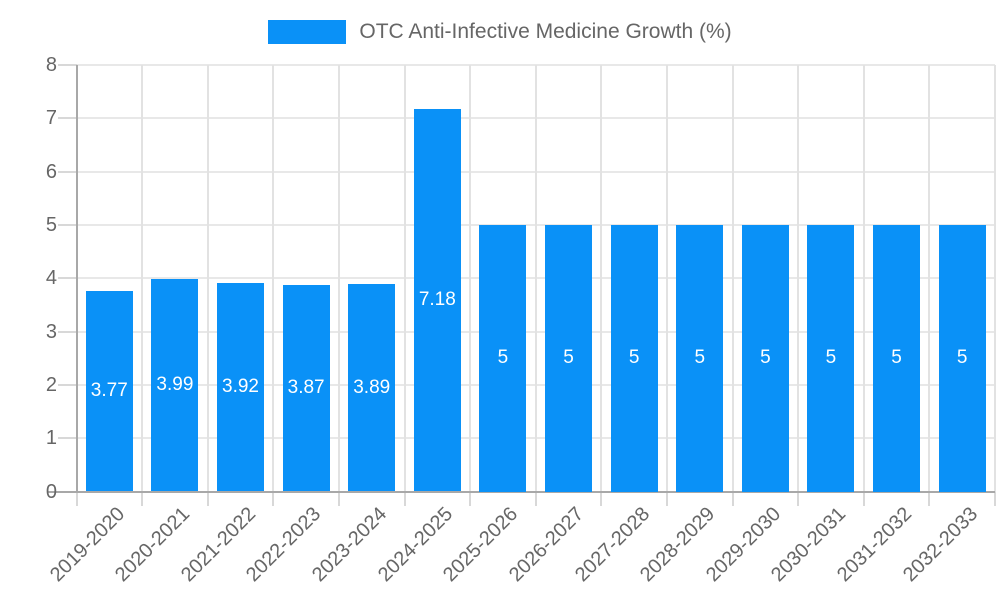 This screenshot has height=600, width=1000. I want to click on y-axis-tick-label: 1, so click(51, 438).